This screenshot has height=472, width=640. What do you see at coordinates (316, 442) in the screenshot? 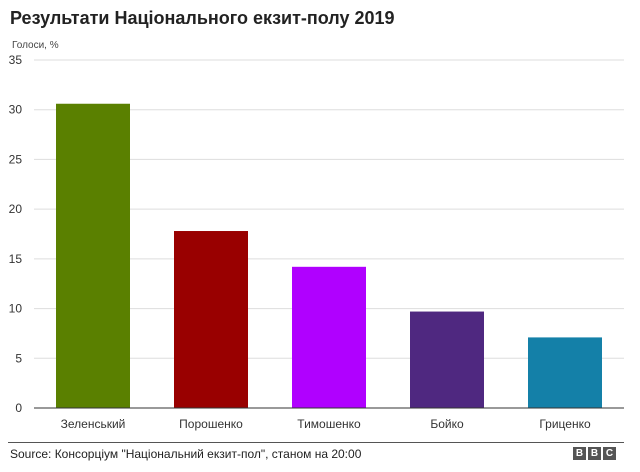
I see `footer-divider` at bounding box center [316, 442].